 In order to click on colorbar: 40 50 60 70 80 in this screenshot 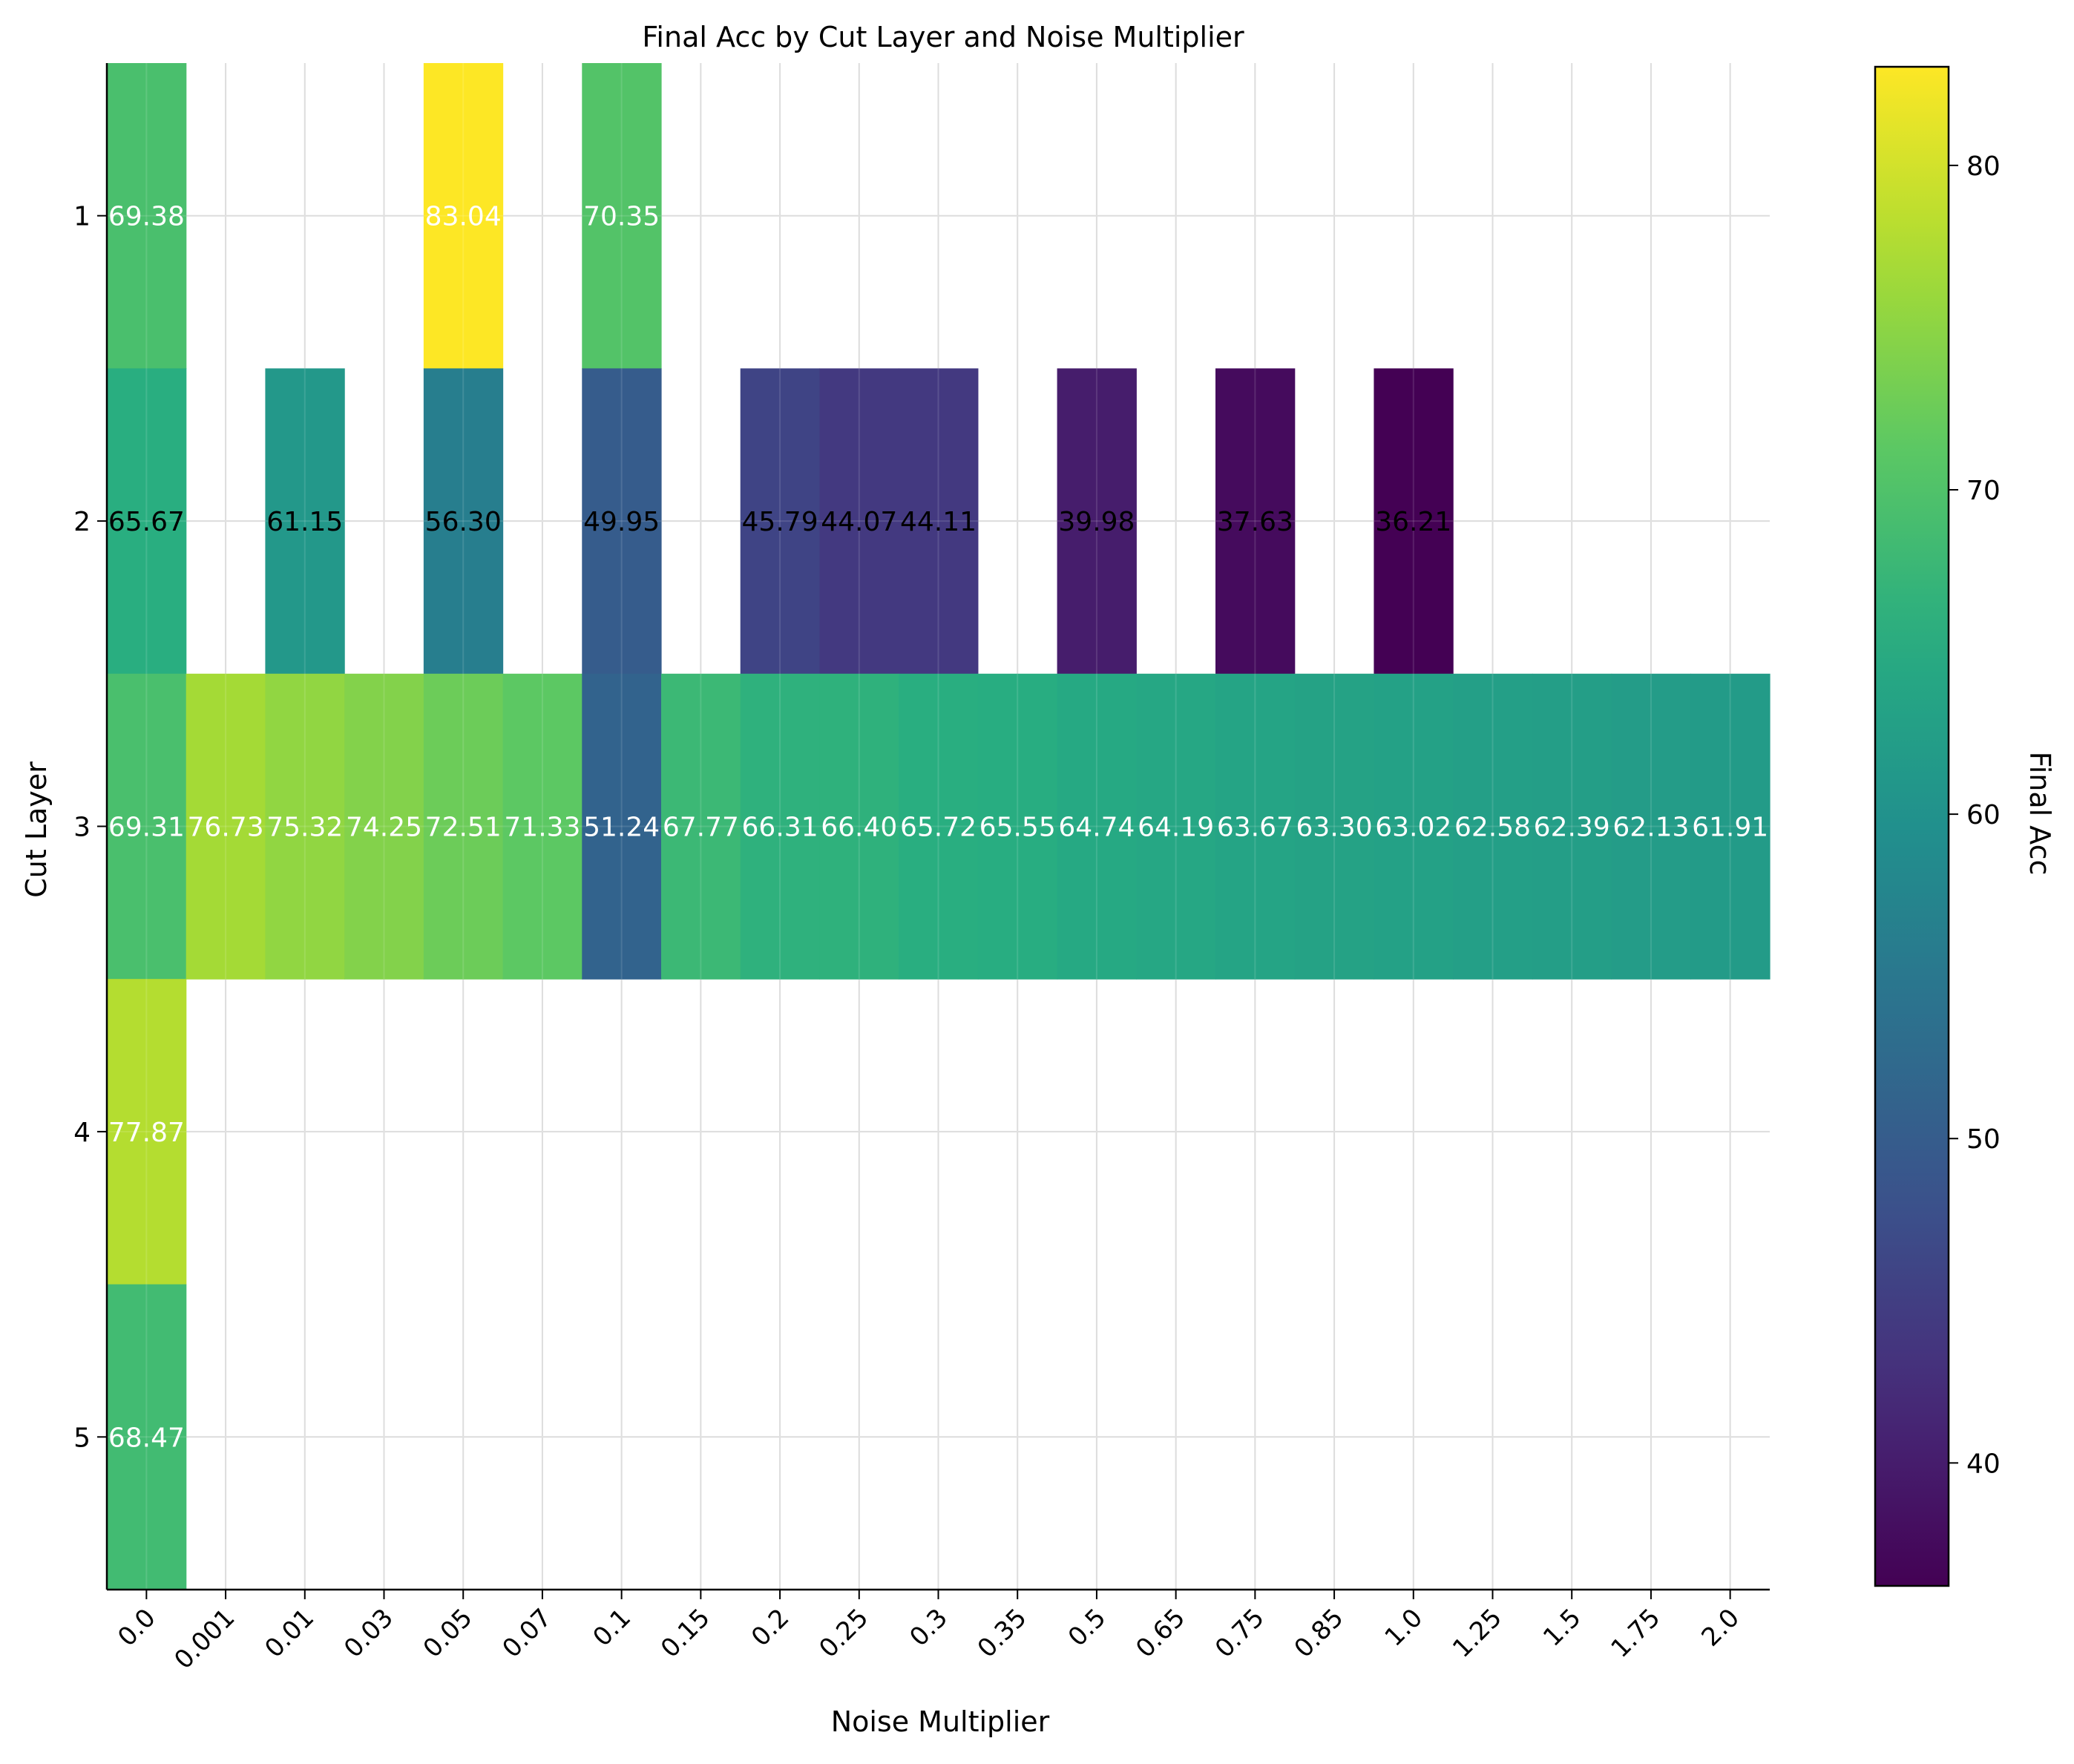, I will do `click(1937, 826)`.